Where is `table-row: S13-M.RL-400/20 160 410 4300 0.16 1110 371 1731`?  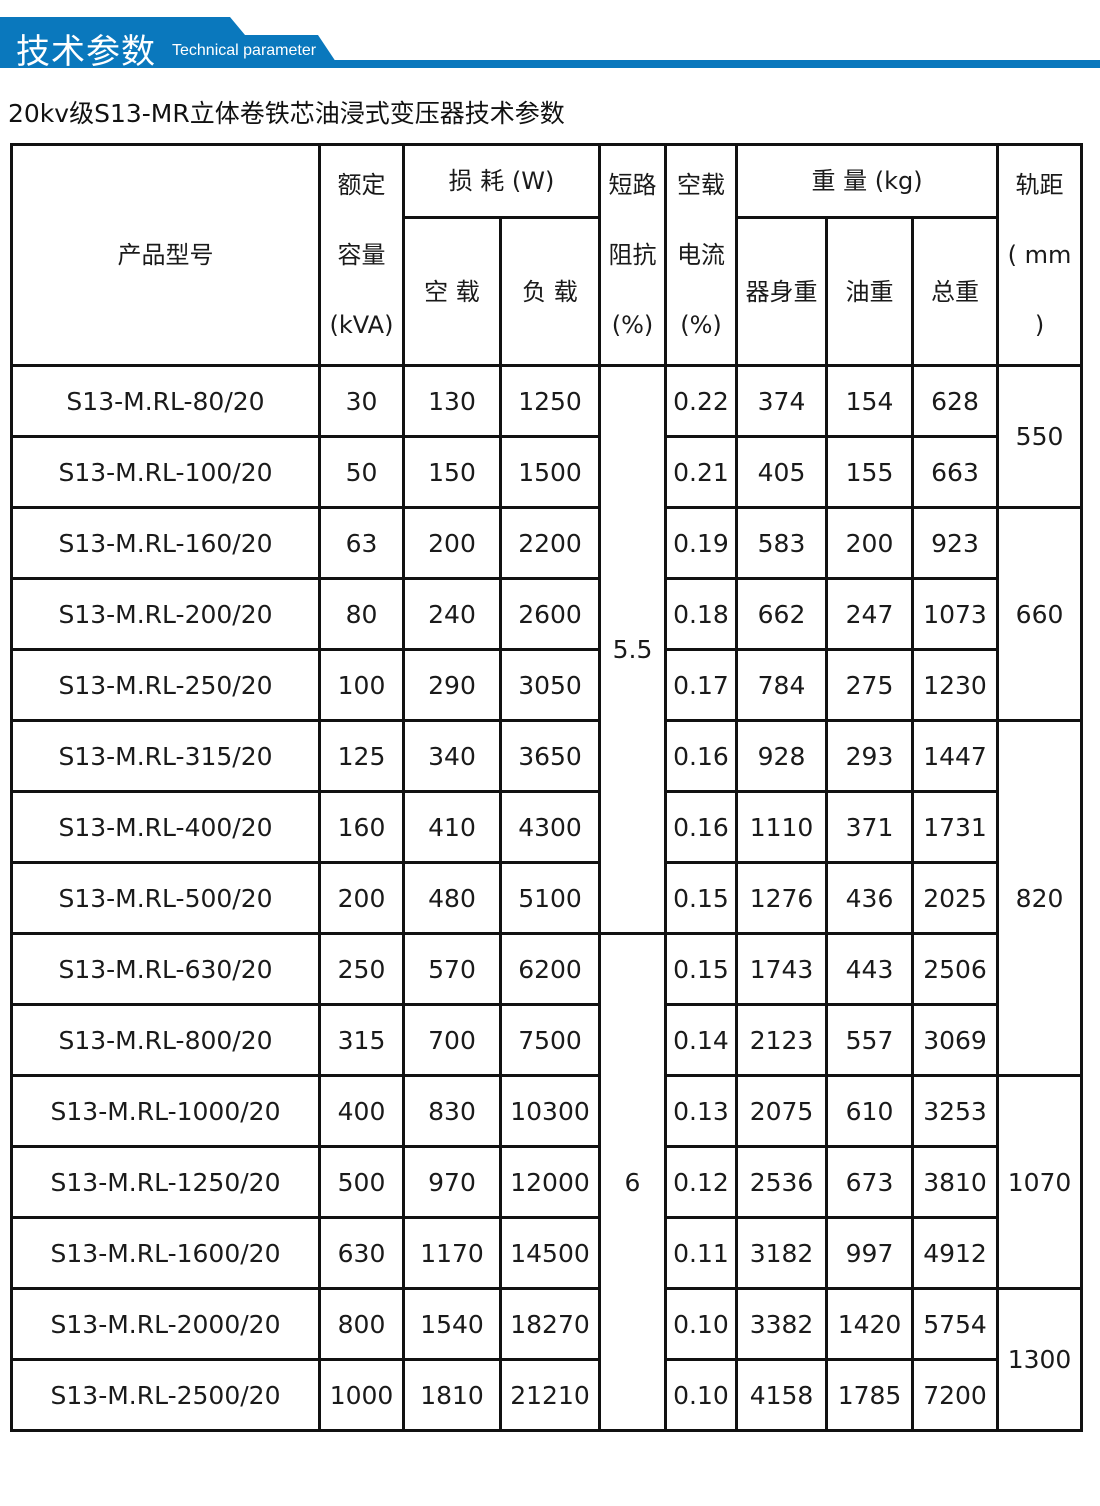 table-row: S13-M.RL-400/20 160 410 4300 0.16 1110 371 1731 is located at coordinates (546, 827).